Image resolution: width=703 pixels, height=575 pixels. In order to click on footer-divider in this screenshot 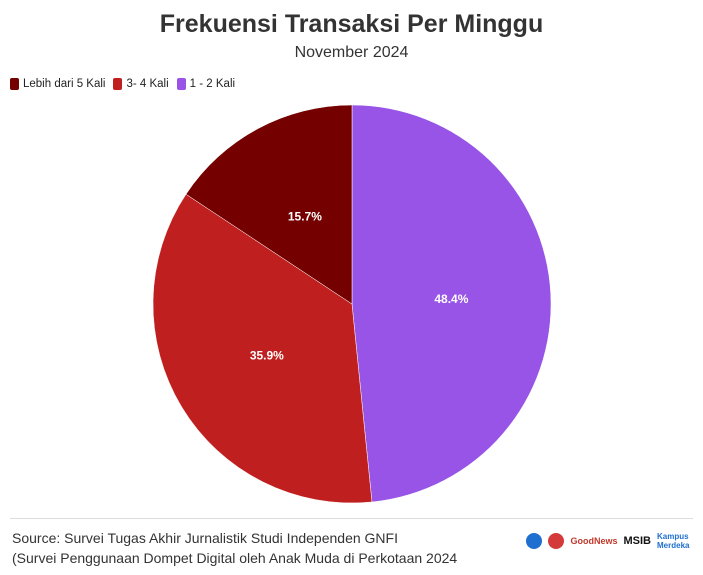, I will do `click(351, 518)`.